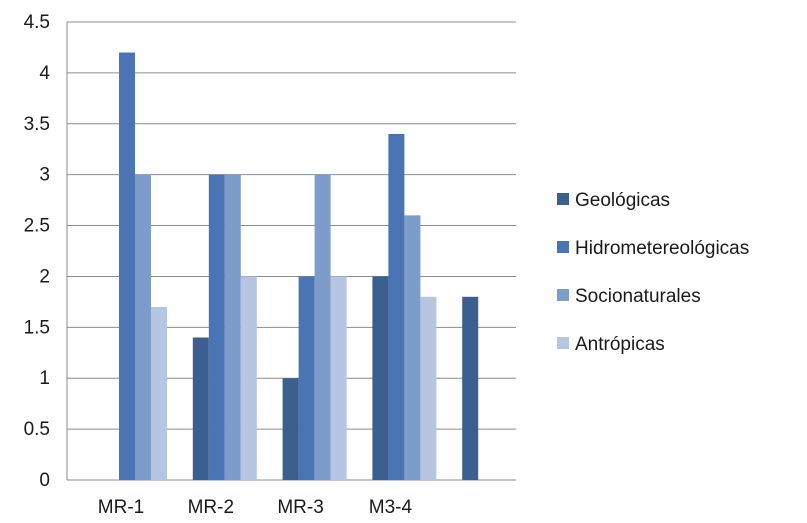  I want to click on y-tick-label: 2.5, so click(37, 226).